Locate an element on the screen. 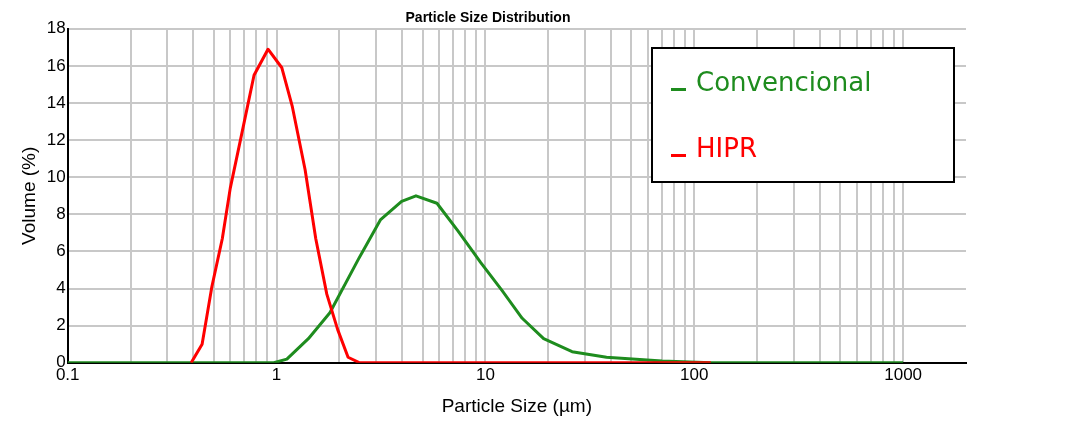 This screenshot has height=424, width=1066. chart-title: Particle Size Distribution is located at coordinates (488, 17).